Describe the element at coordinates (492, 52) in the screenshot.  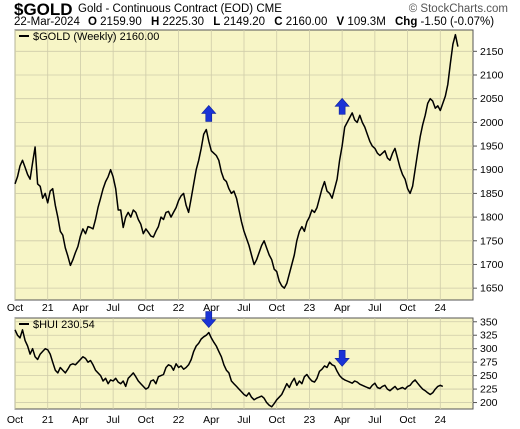
I see `upper-y-tick-label: 2150` at that location.